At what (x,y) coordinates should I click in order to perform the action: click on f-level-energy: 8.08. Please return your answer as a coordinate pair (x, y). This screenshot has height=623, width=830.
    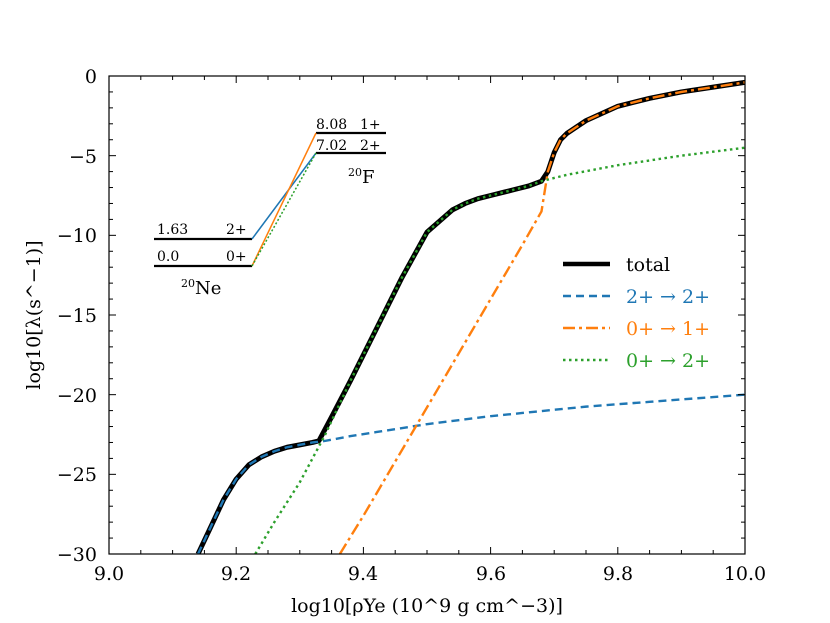
    Looking at the image, I should click on (331, 125).